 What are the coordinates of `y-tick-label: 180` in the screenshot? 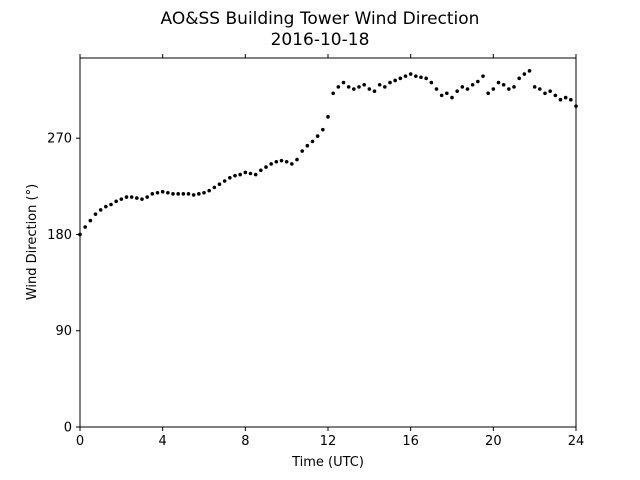 It's located at (59, 235).